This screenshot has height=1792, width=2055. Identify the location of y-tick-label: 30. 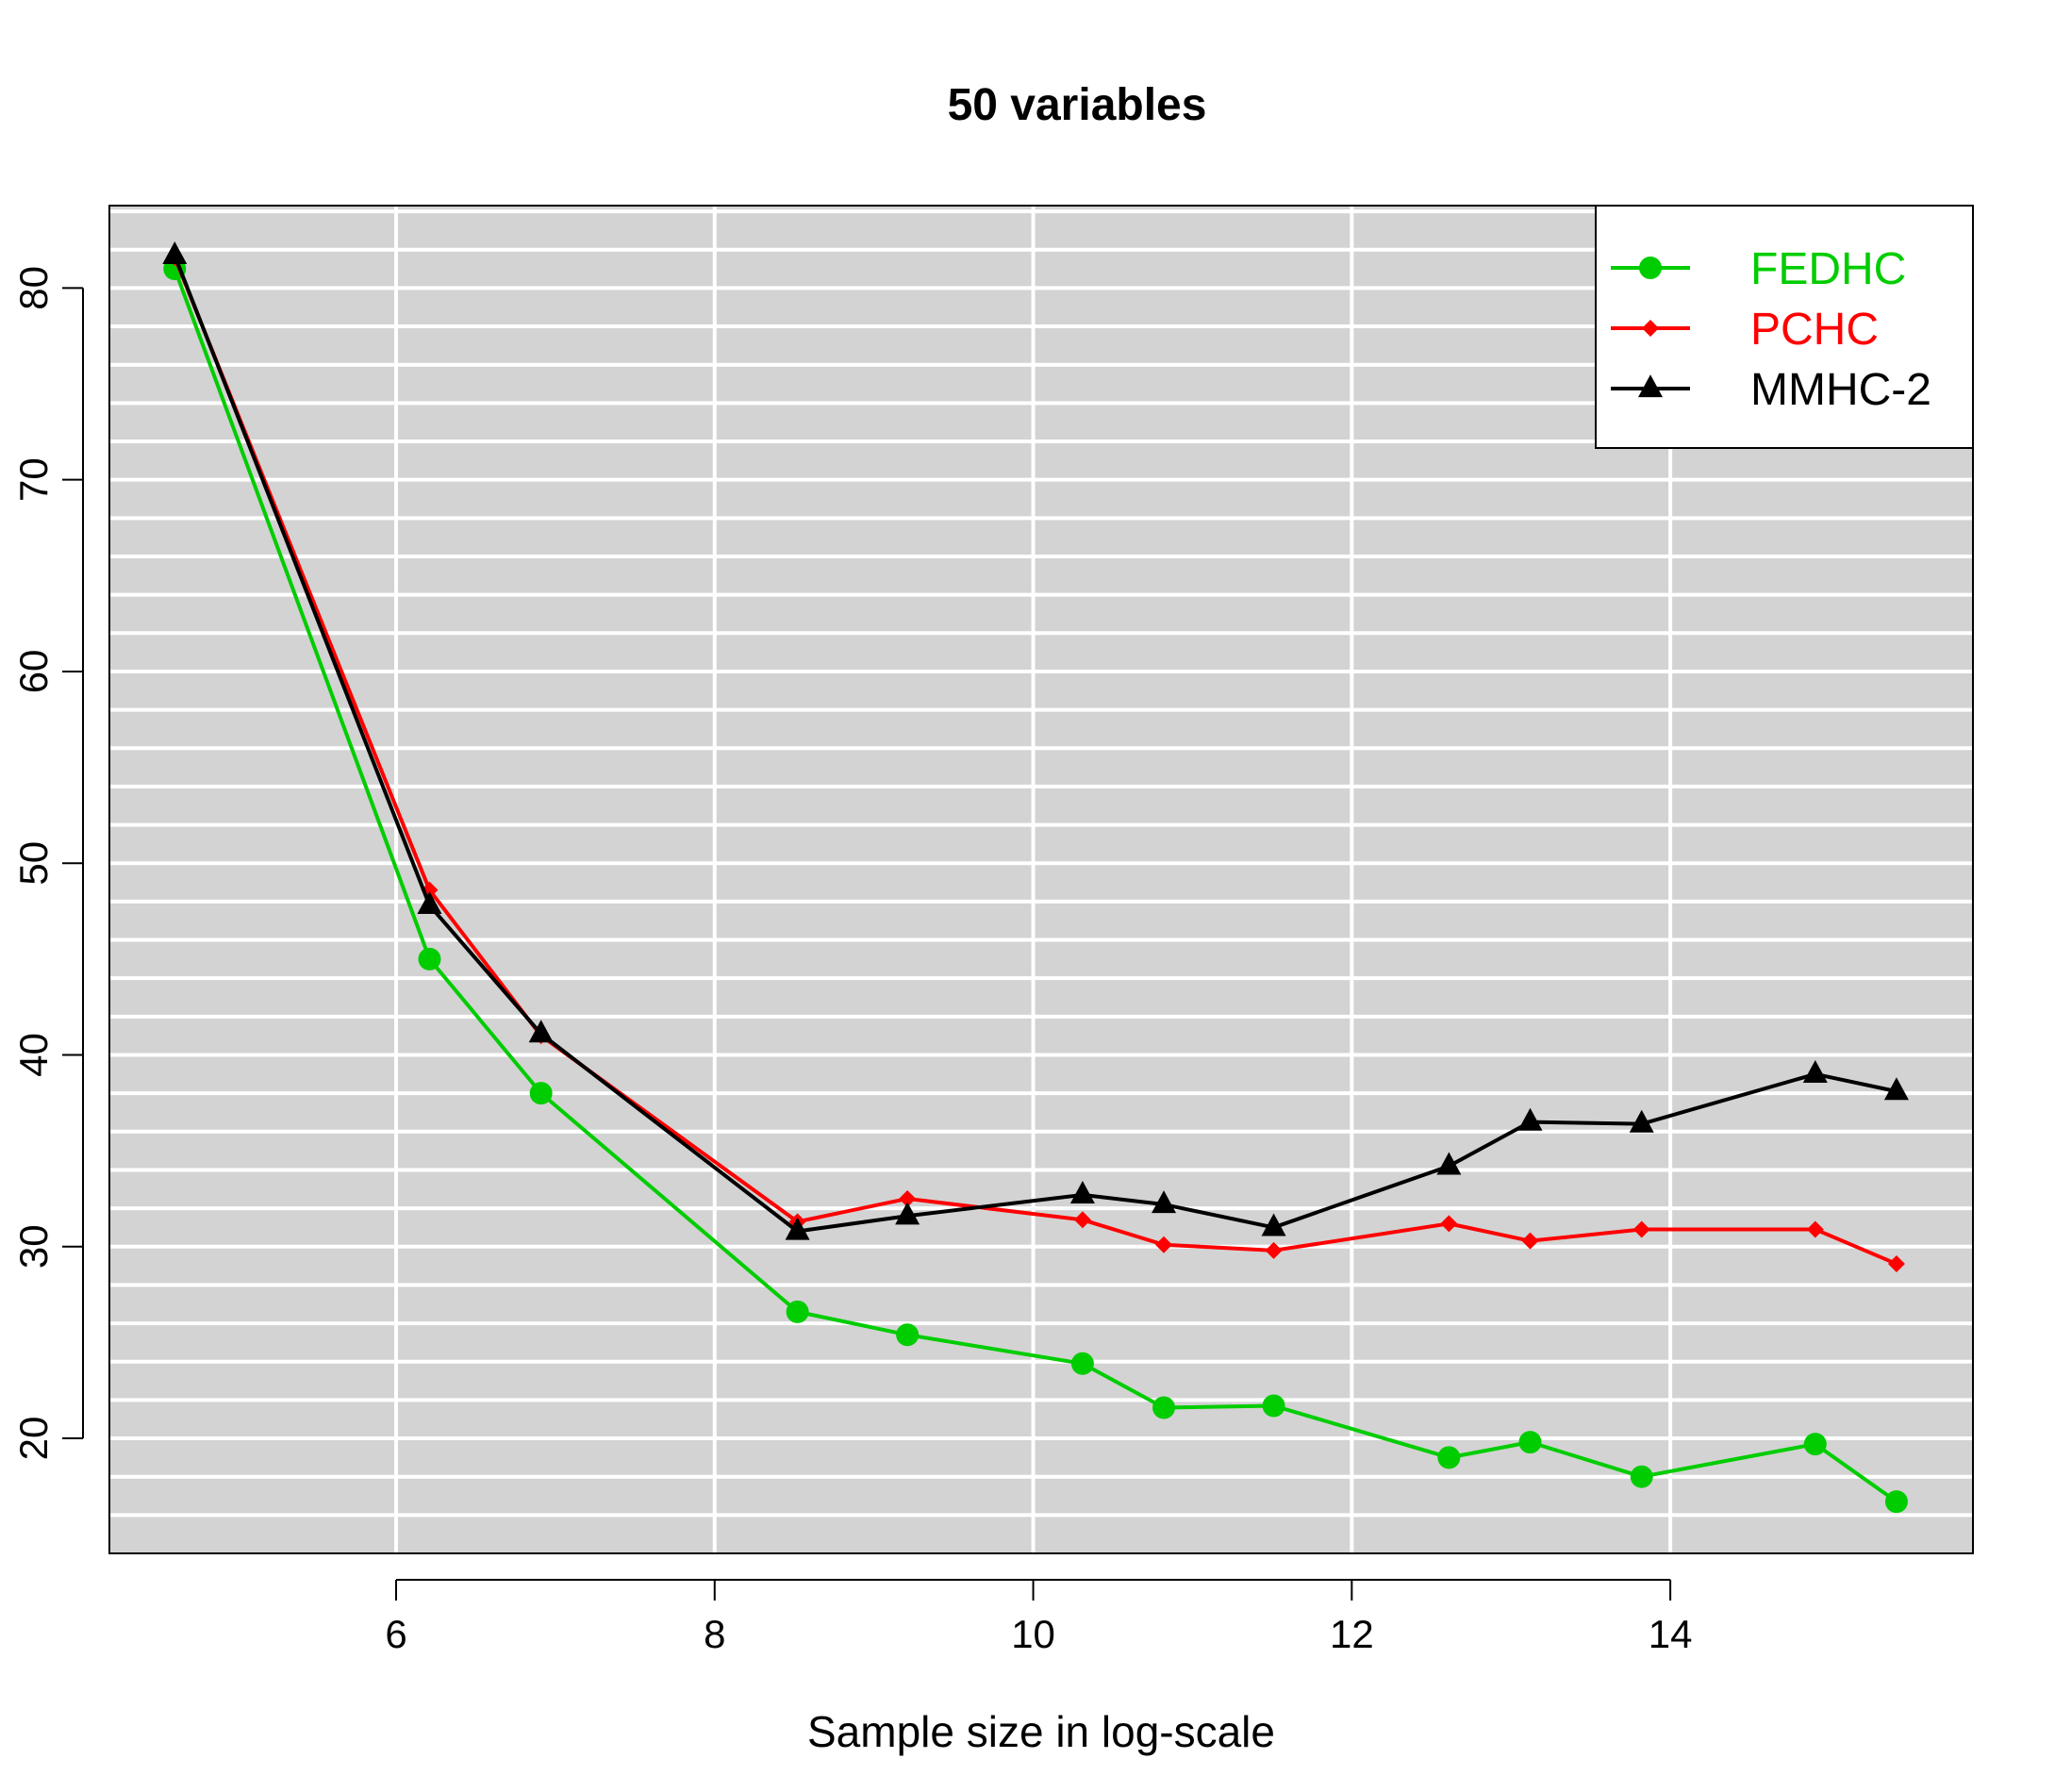
(34, 1246).